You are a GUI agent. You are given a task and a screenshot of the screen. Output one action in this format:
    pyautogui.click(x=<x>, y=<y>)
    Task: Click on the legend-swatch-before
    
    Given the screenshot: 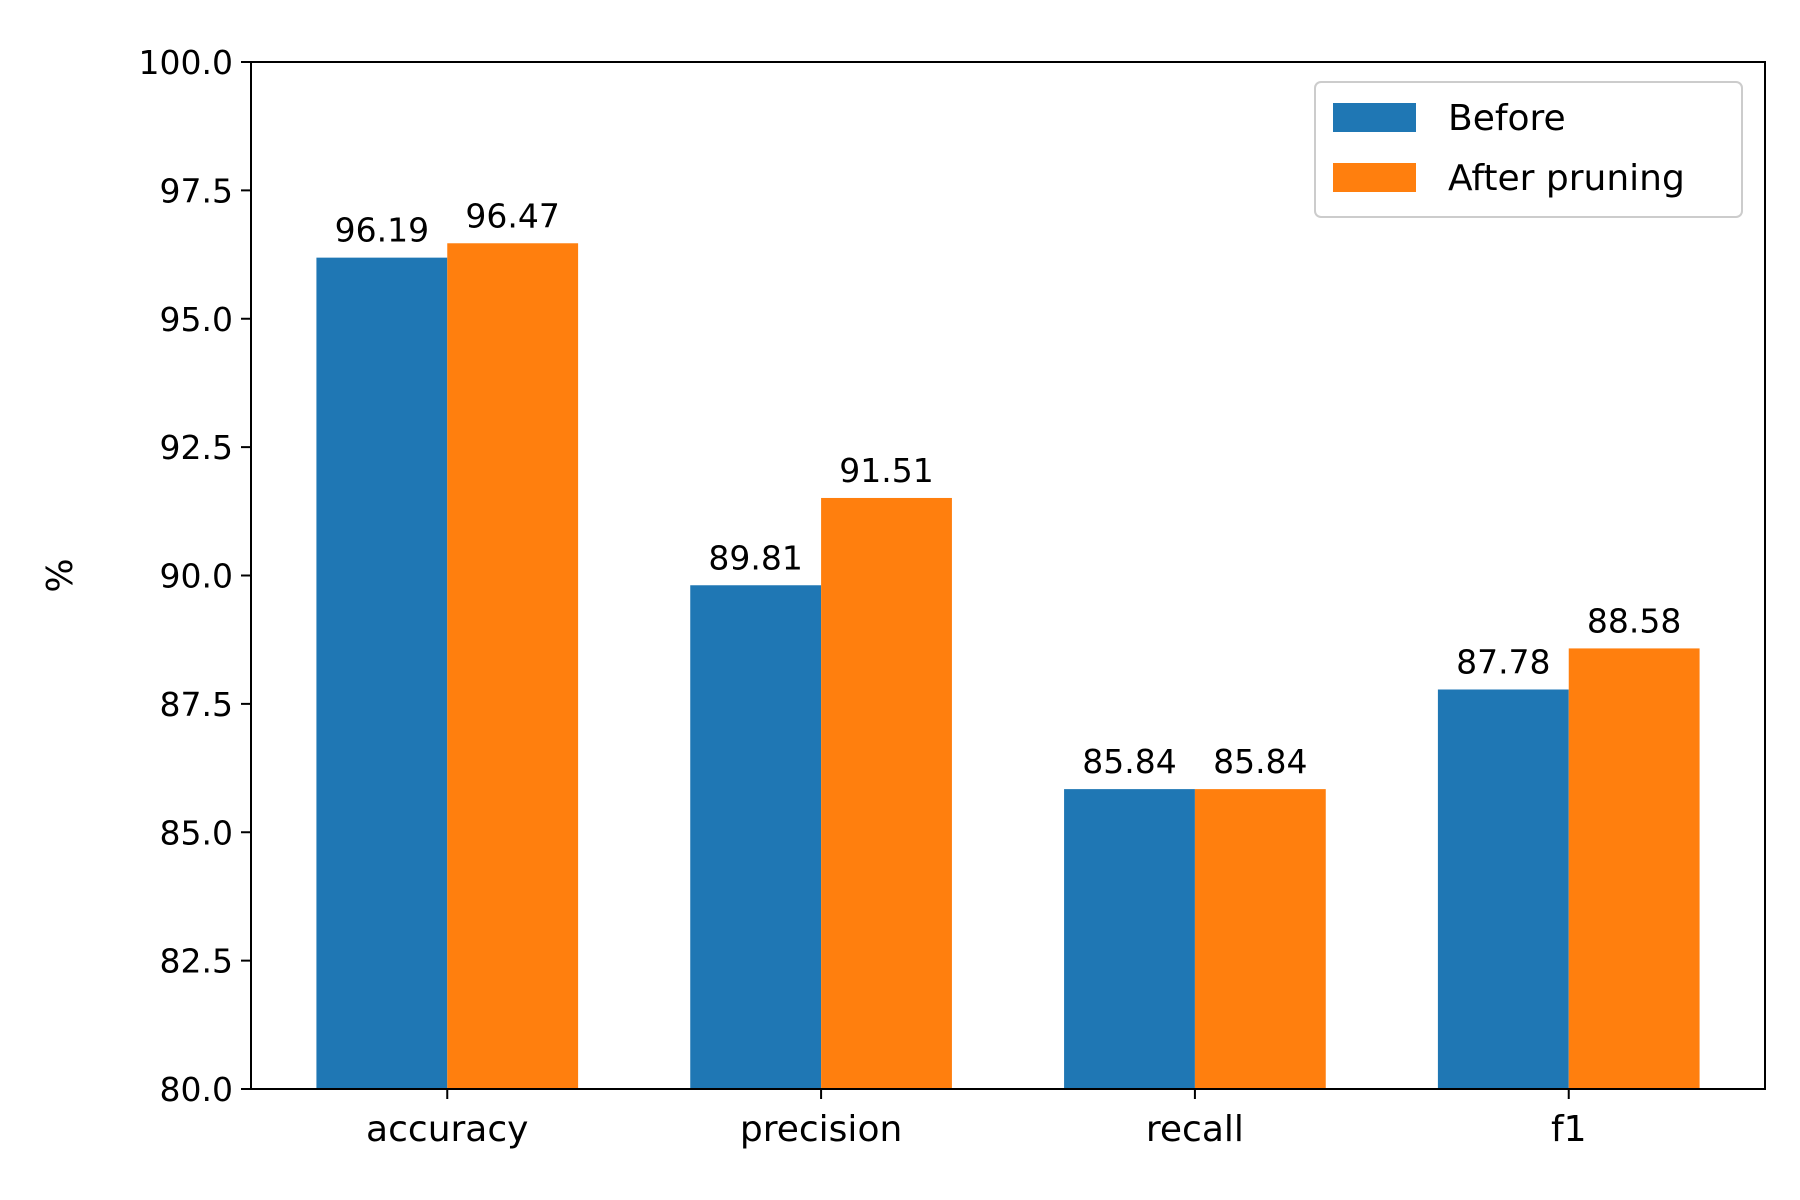 What is the action you would take?
    pyautogui.click(x=1374, y=117)
    